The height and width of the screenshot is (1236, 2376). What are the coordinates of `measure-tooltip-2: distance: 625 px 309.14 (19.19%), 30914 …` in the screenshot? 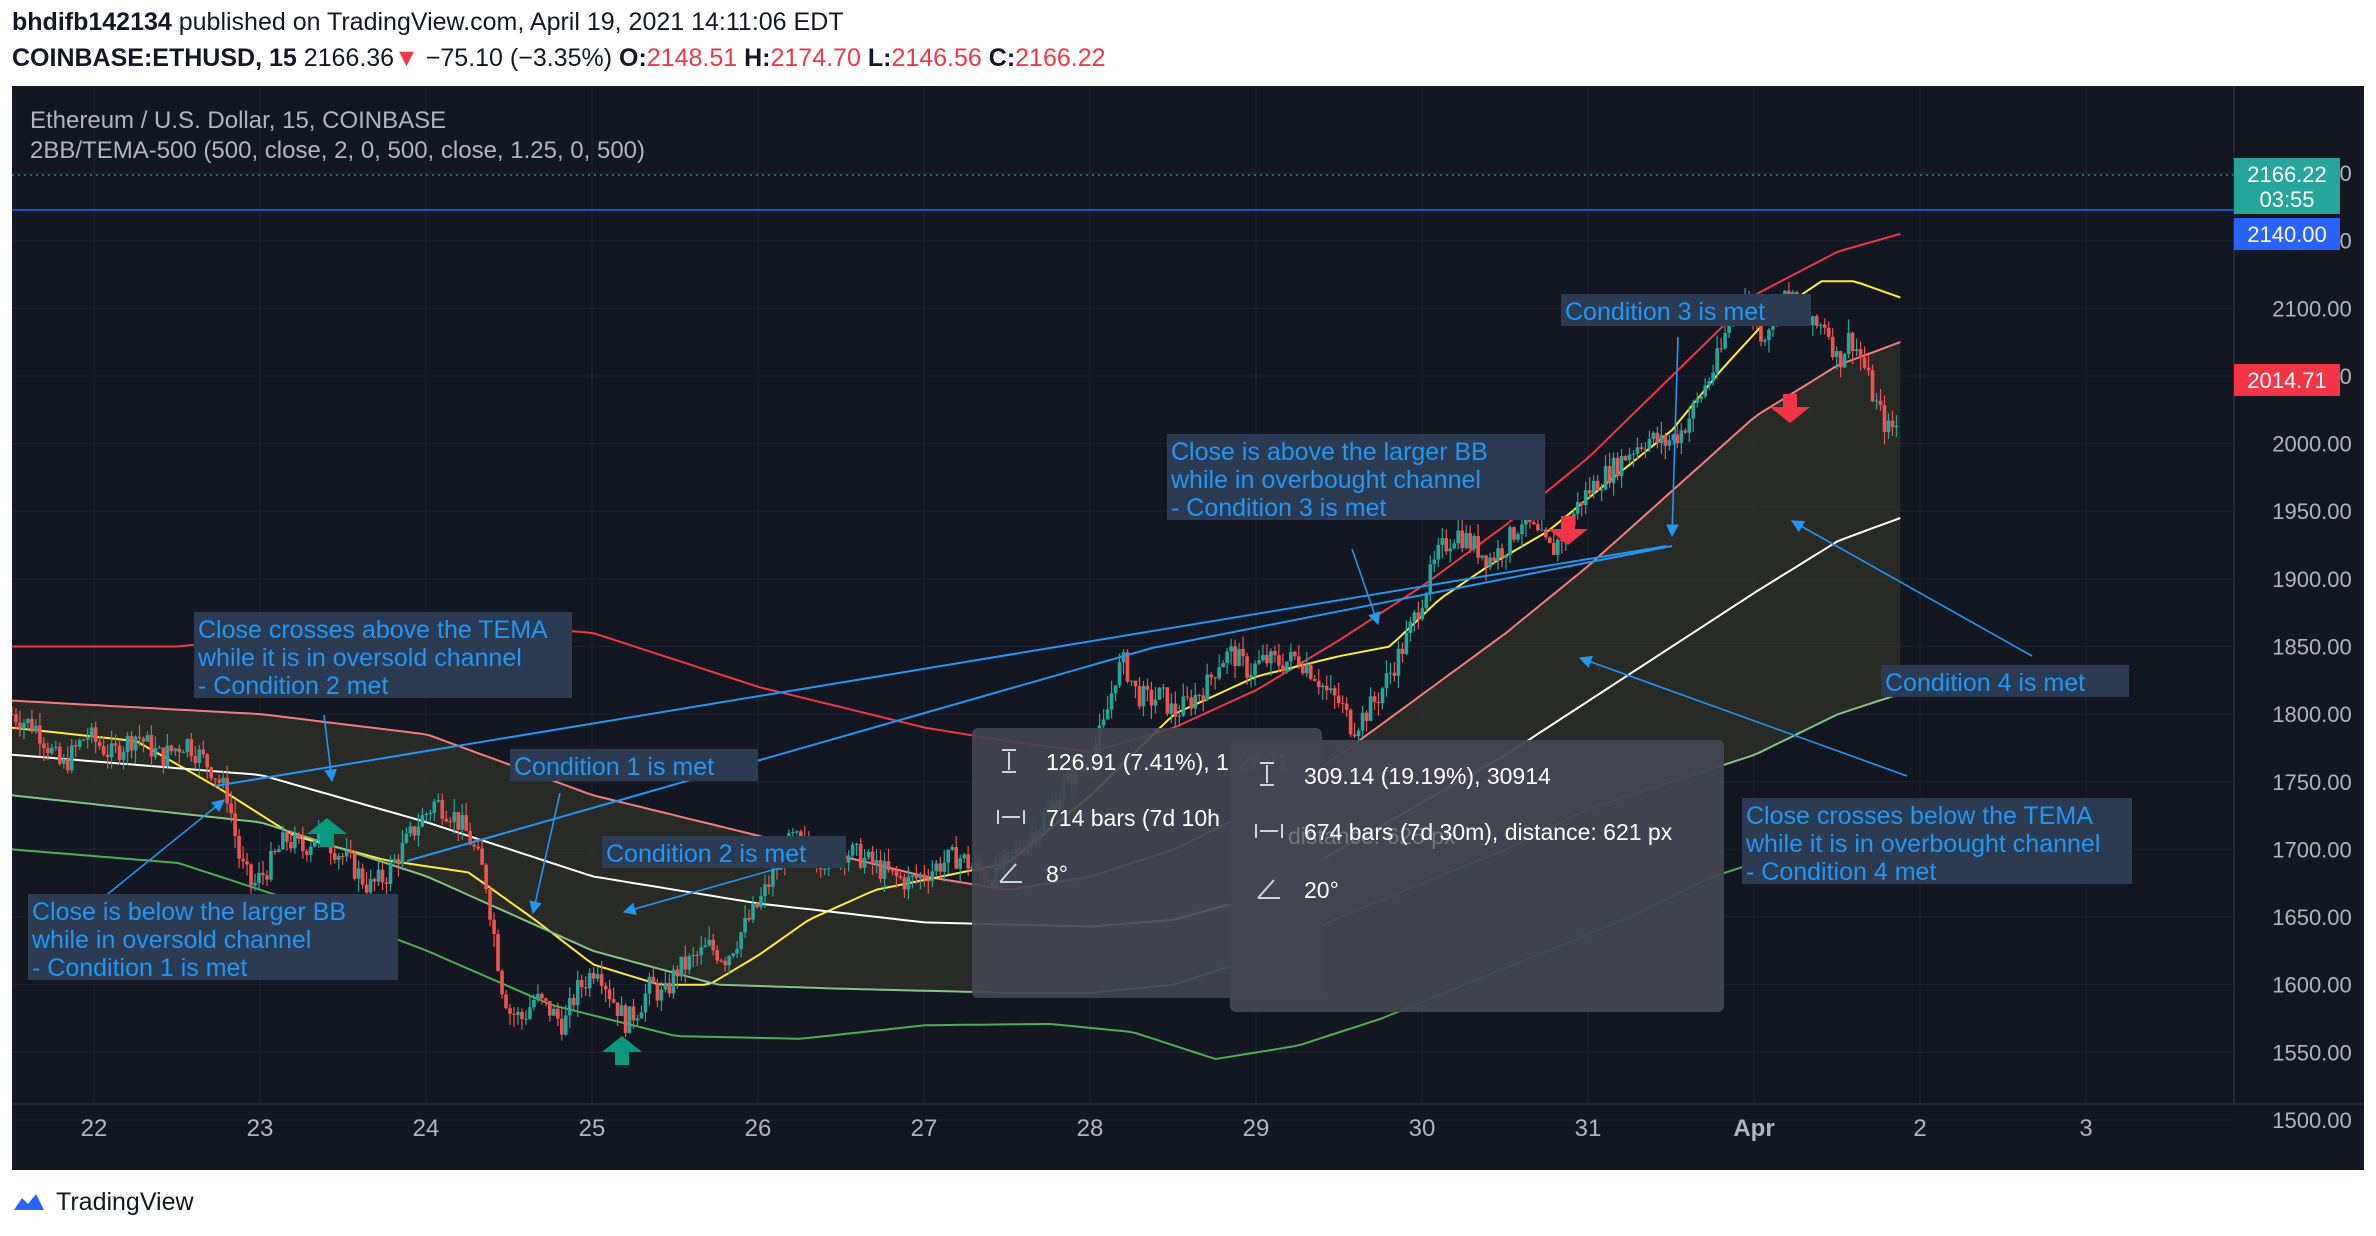 It's located at (1477, 876).